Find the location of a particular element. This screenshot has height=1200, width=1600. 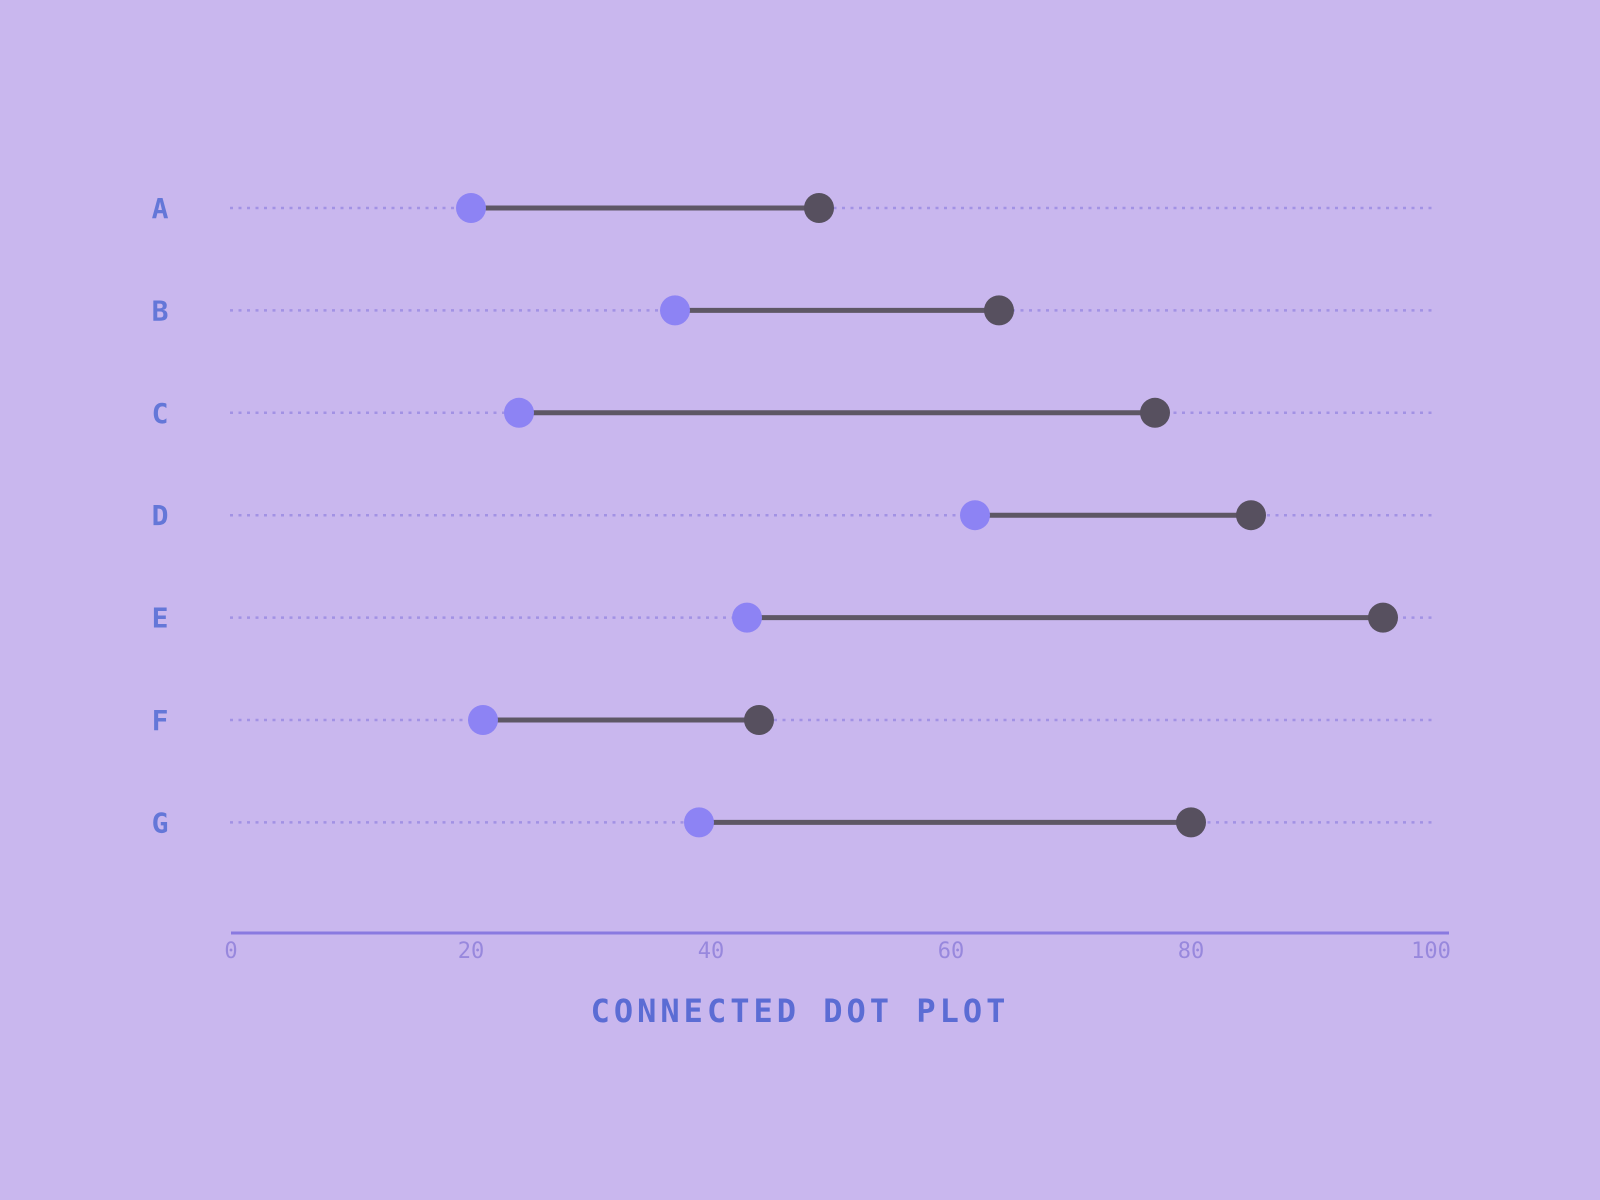

category-label: G is located at coordinates (160, 822).